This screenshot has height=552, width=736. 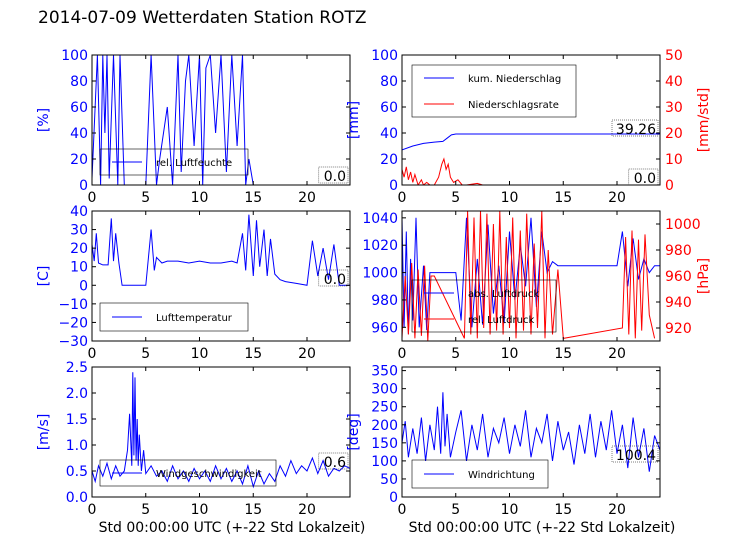 What do you see at coordinates (531, 171) in the screenshot?
I see `series-line-niederschlagsrate` at bounding box center [531, 171].